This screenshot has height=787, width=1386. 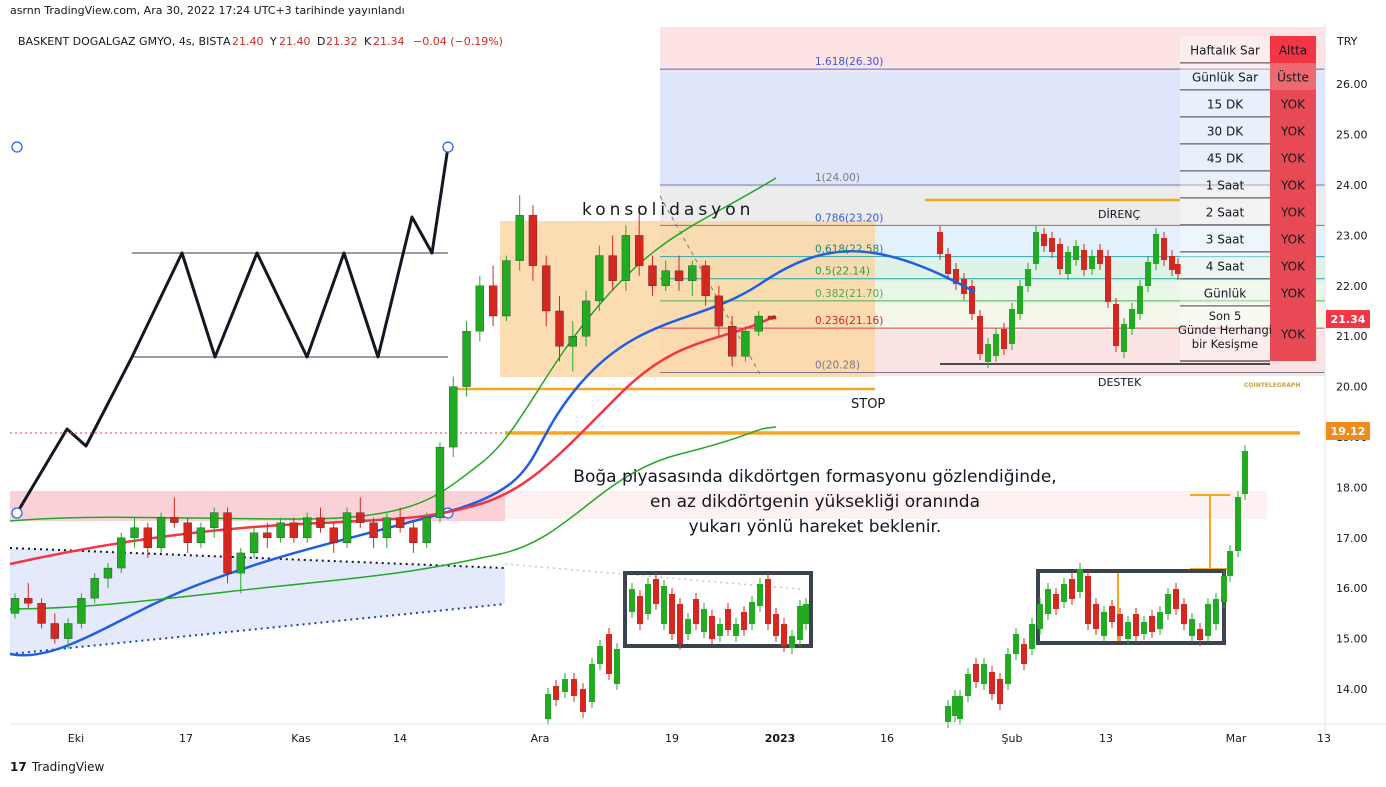 I want to click on example-2-candle-23-body, so click(x=1144, y=628).